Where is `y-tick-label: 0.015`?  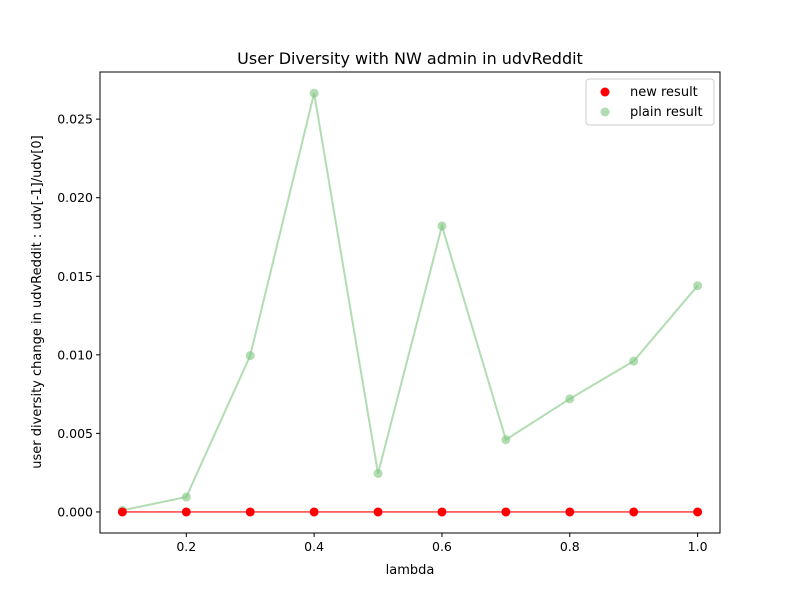 y-tick-label: 0.015 is located at coordinates (75, 276).